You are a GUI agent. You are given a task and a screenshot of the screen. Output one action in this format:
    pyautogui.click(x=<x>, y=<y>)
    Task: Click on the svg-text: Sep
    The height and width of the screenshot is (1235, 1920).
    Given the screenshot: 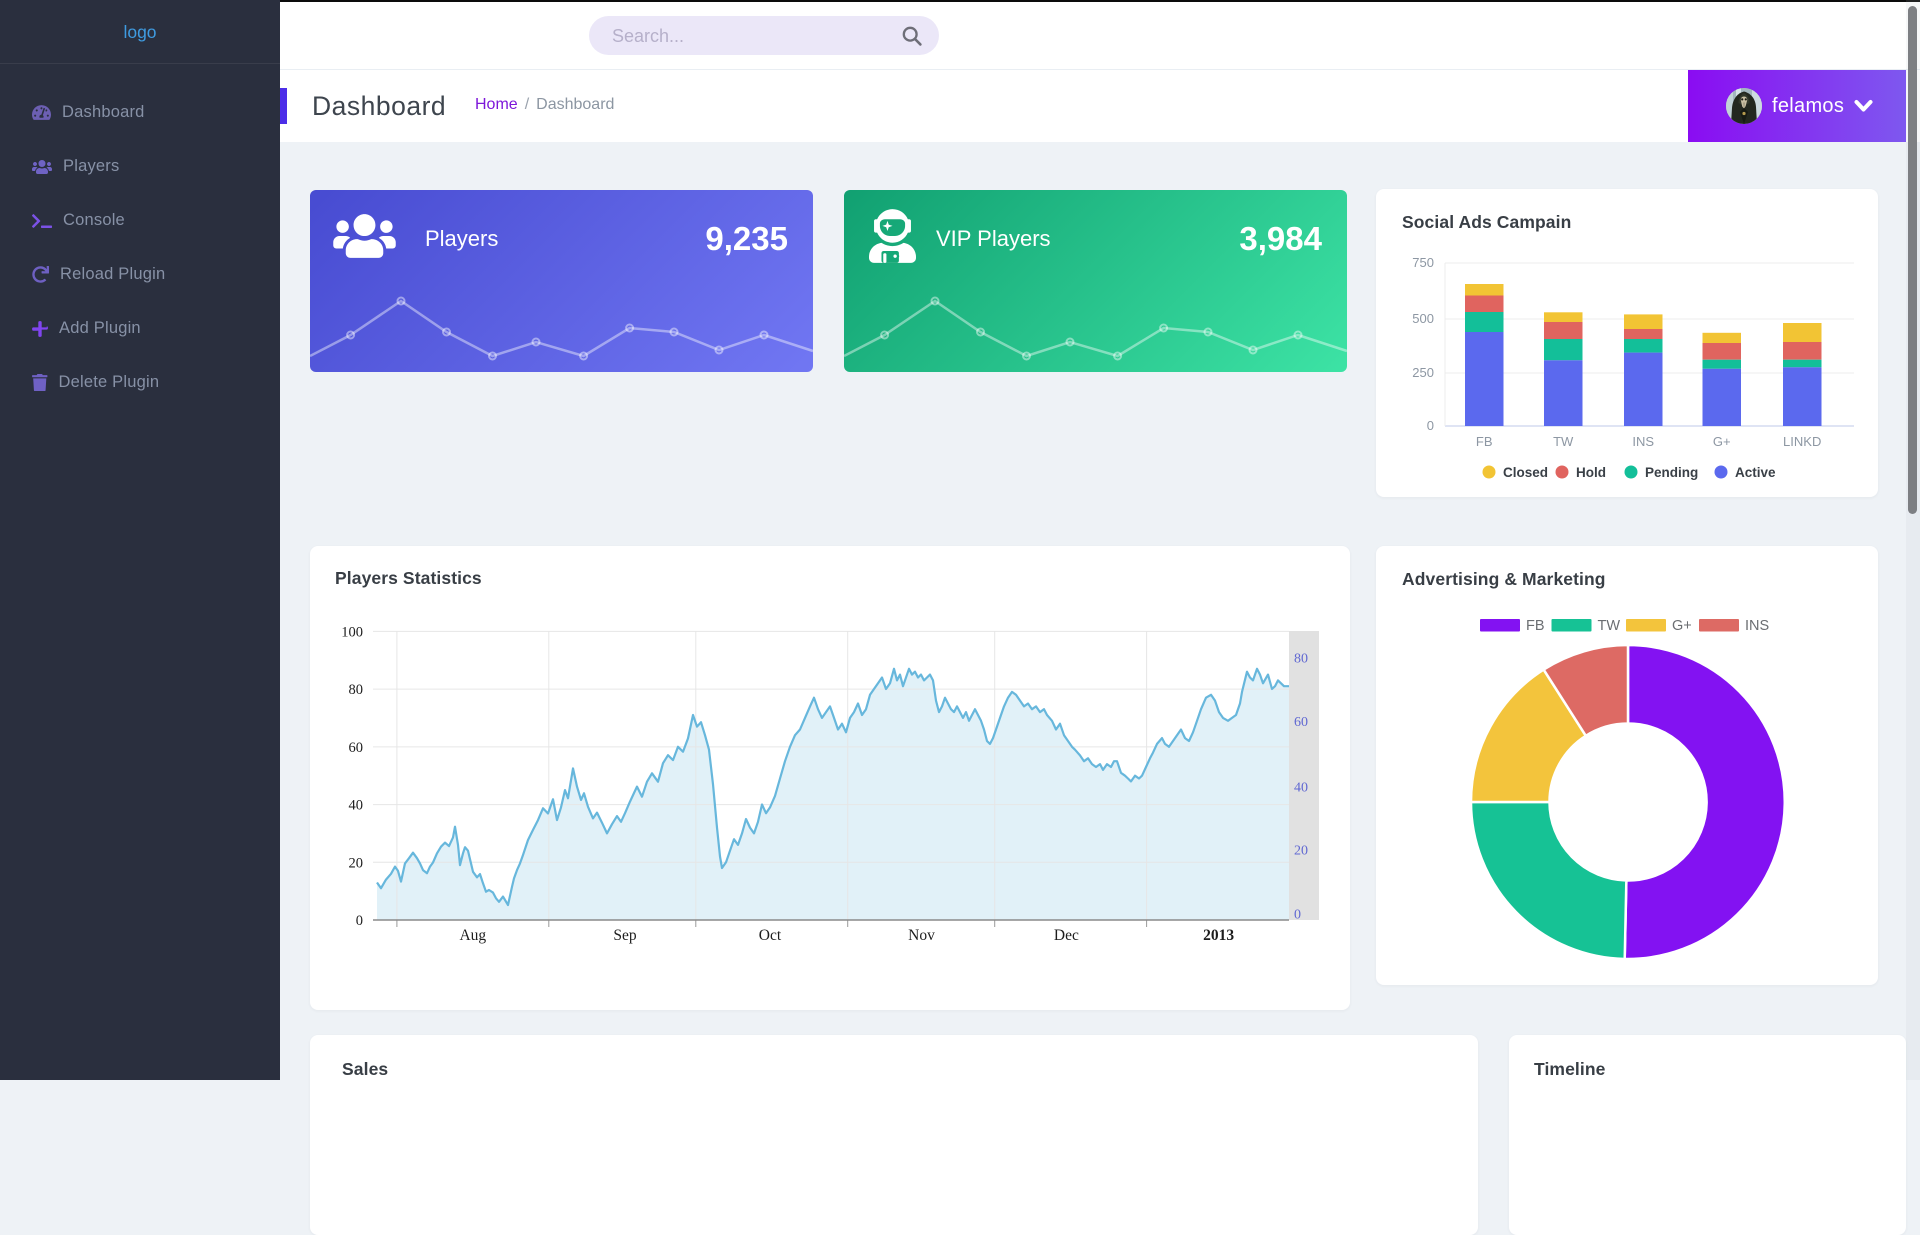 What is the action you would take?
    pyautogui.click(x=625, y=935)
    